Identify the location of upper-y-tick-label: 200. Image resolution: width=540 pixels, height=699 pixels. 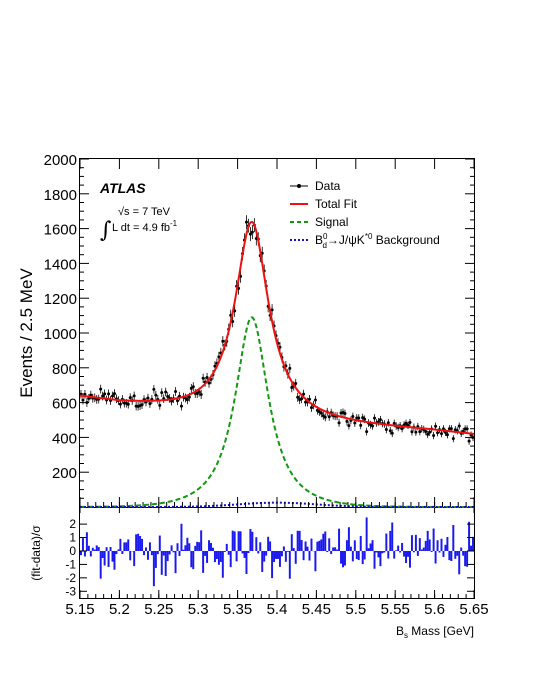
(64, 473).